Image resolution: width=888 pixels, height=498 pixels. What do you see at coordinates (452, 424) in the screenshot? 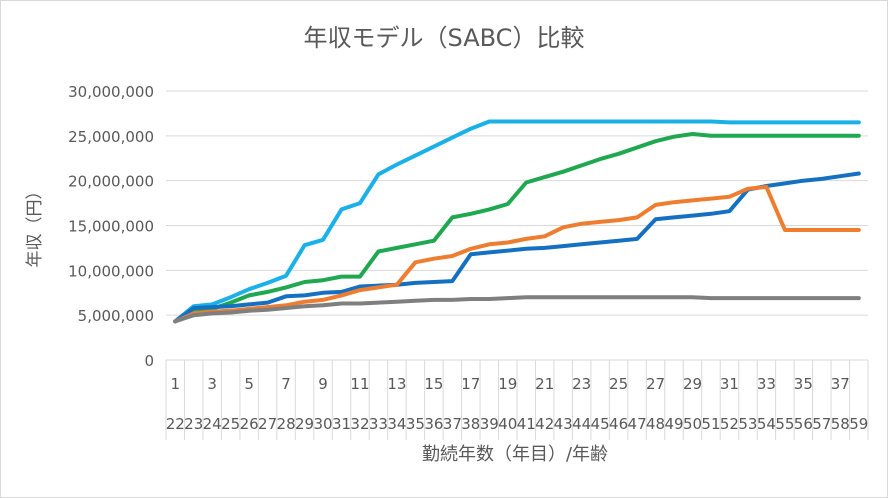
I see `x-tick-label-age: 37` at bounding box center [452, 424].